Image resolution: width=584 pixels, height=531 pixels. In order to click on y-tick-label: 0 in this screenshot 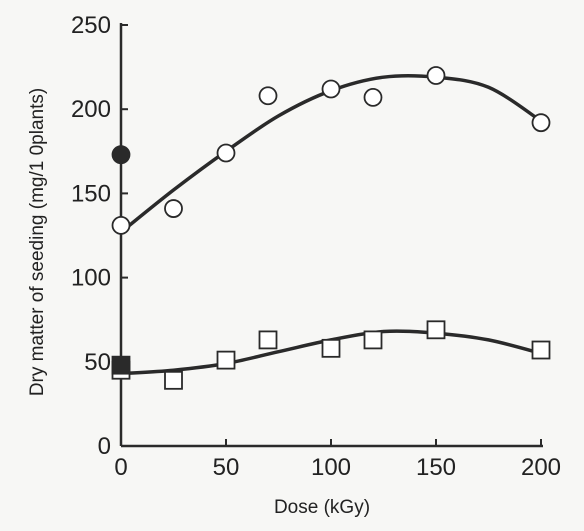, I will do `click(104, 446)`.